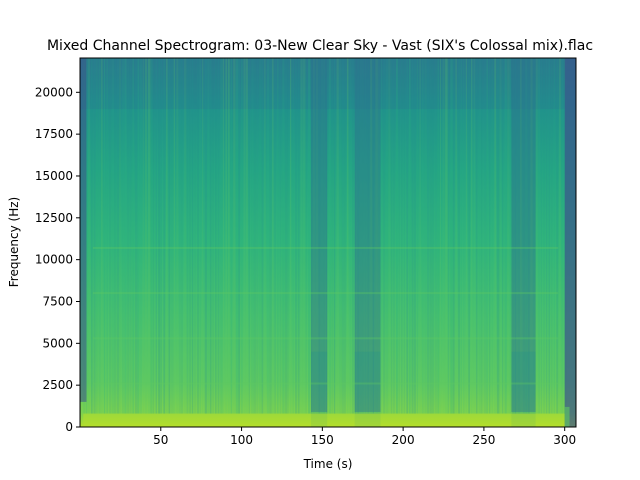 The image size is (640, 480). What do you see at coordinates (54, 176) in the screenshot?
I see `y-tick-label: 15000` at bounding box center [54, 176].